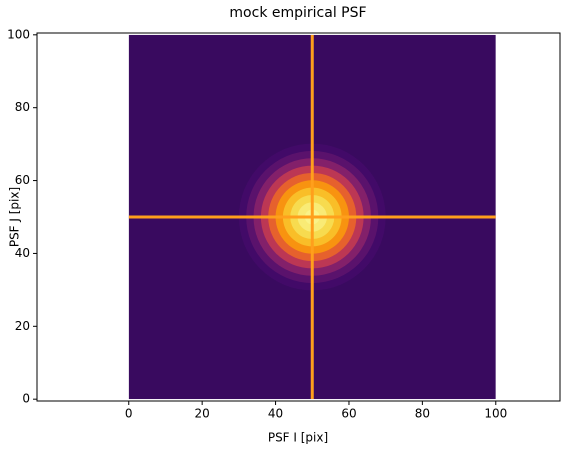 The height and width of the screenshot is (455, 571). I want to click on y-tick-label: 0, so click(26, 399).